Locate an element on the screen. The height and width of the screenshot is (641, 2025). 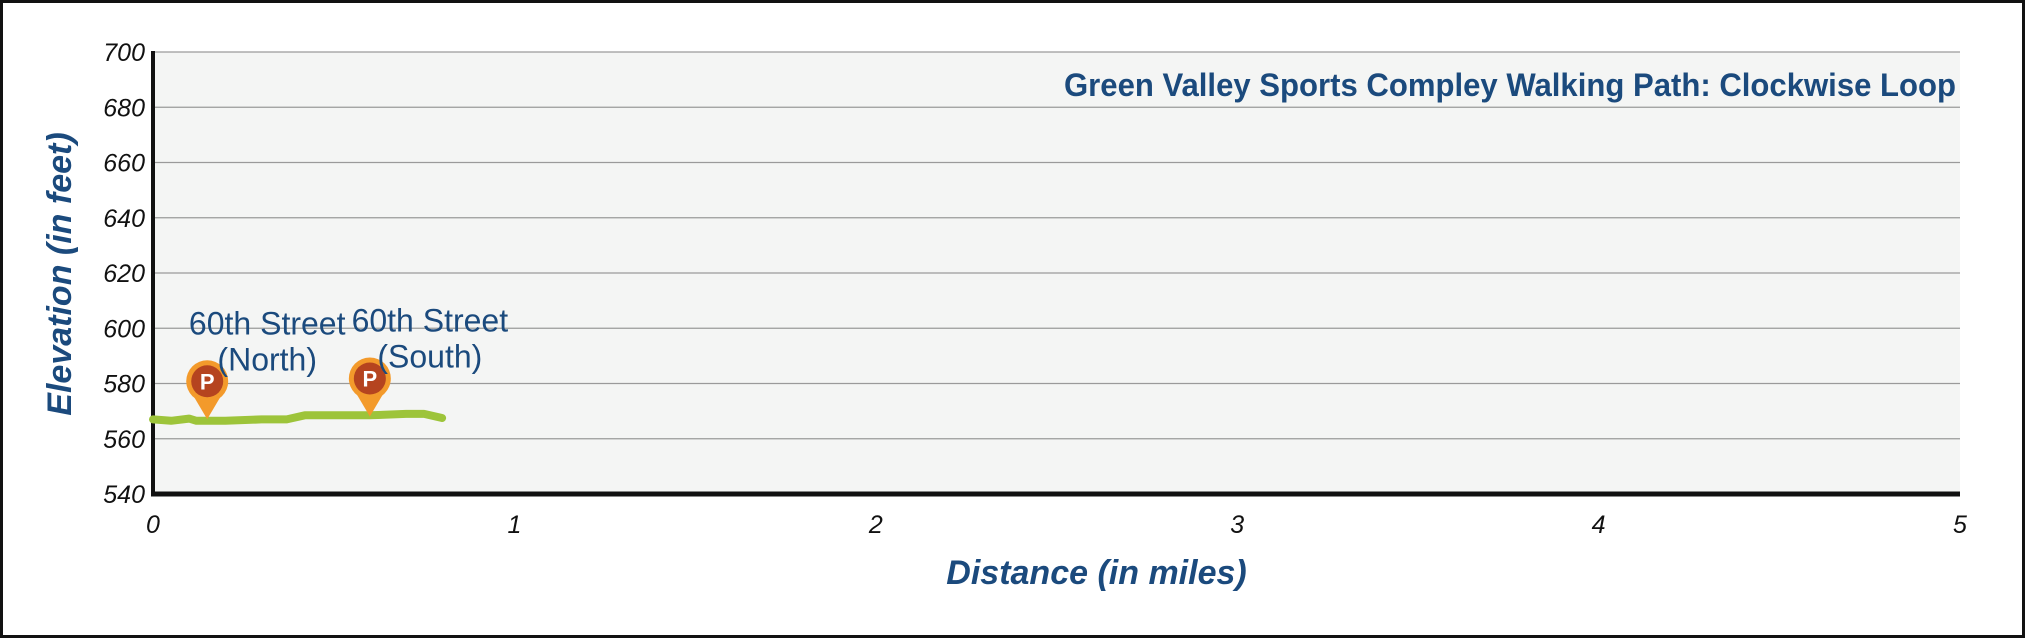
y-tick-680: 680 is located at coordinates (124, 108).